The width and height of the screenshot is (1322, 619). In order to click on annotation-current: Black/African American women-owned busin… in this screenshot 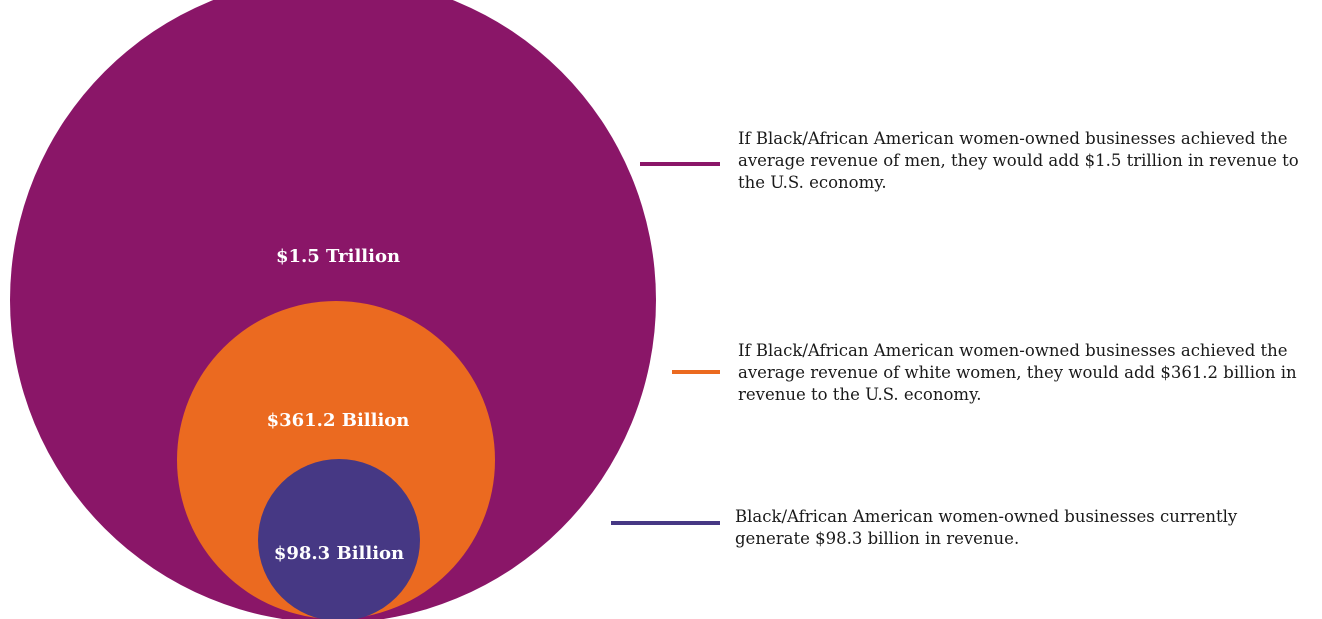, I will do `click(986, 527)`.